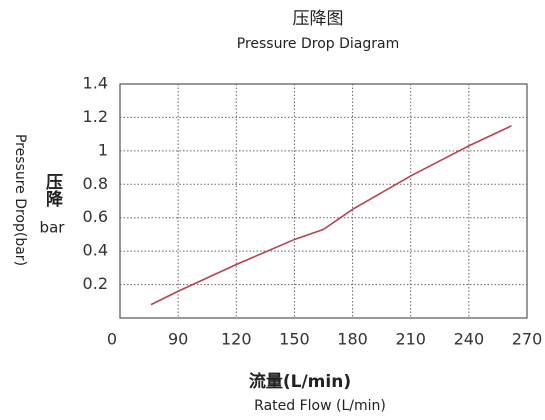  Describe the element at coordinates (318, 44) in the screenshot. I see `chart-subtitle: Pressure Drop Diagram` at that location.